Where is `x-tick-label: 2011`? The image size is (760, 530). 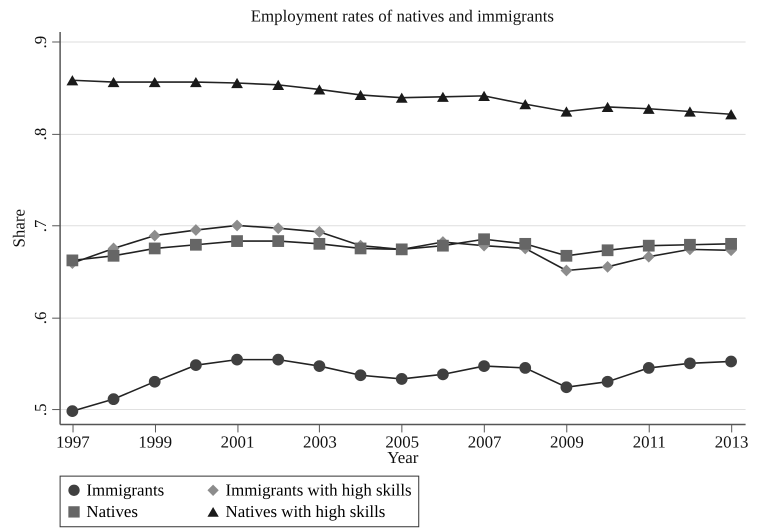 x-tick-label: 2011 is located at coordinates (649, 442).